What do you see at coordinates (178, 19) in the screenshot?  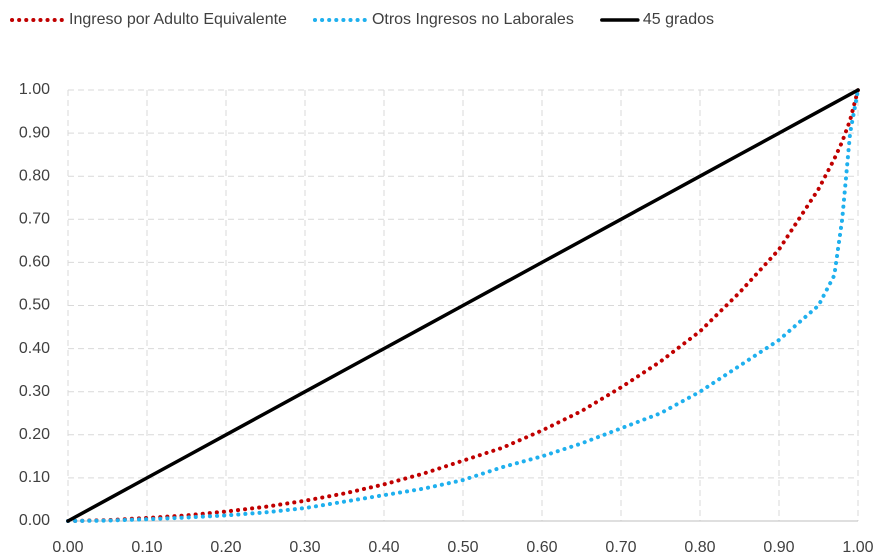 I see `legend-label: Ingreso por Adulto Equivalente` at bounding box center [178, 19].